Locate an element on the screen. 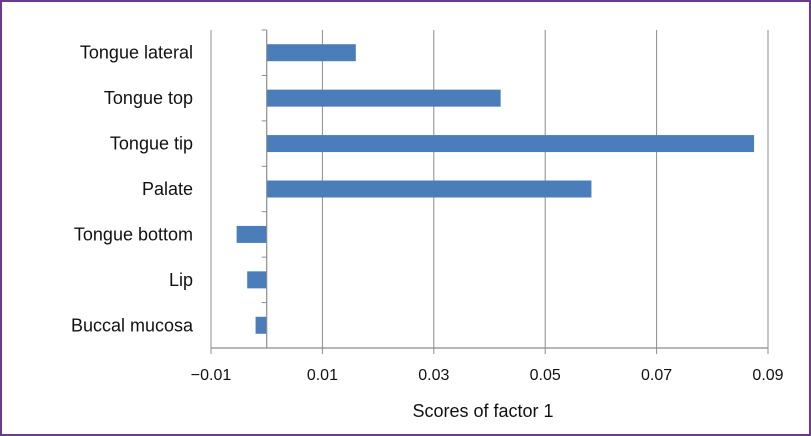 This screenshot has width=811, height=436. category-label: Palate is located at coordinates (167, 189).